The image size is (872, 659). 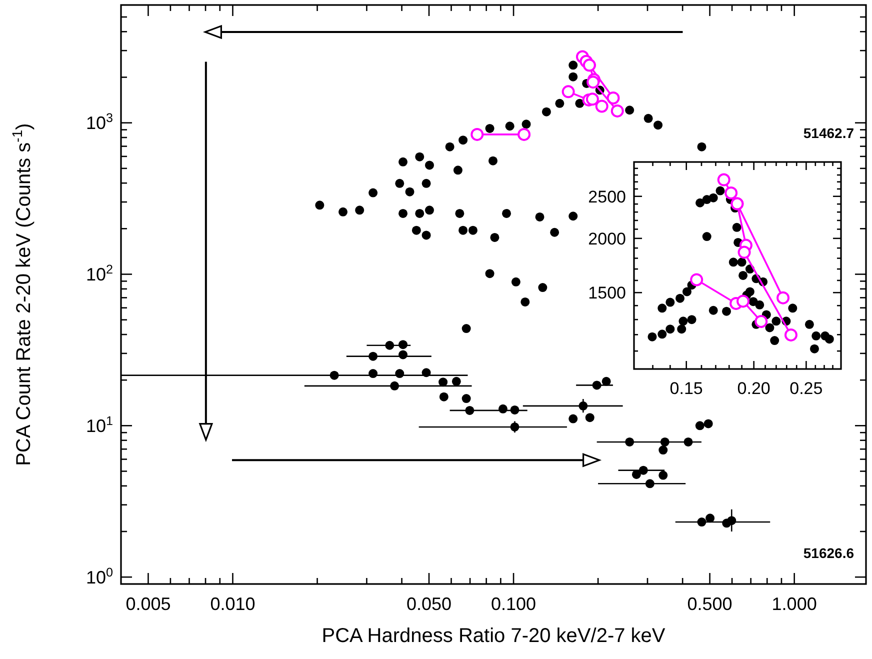 I want to click on x-tick-label: 0.050, so click(x=429, y=604).